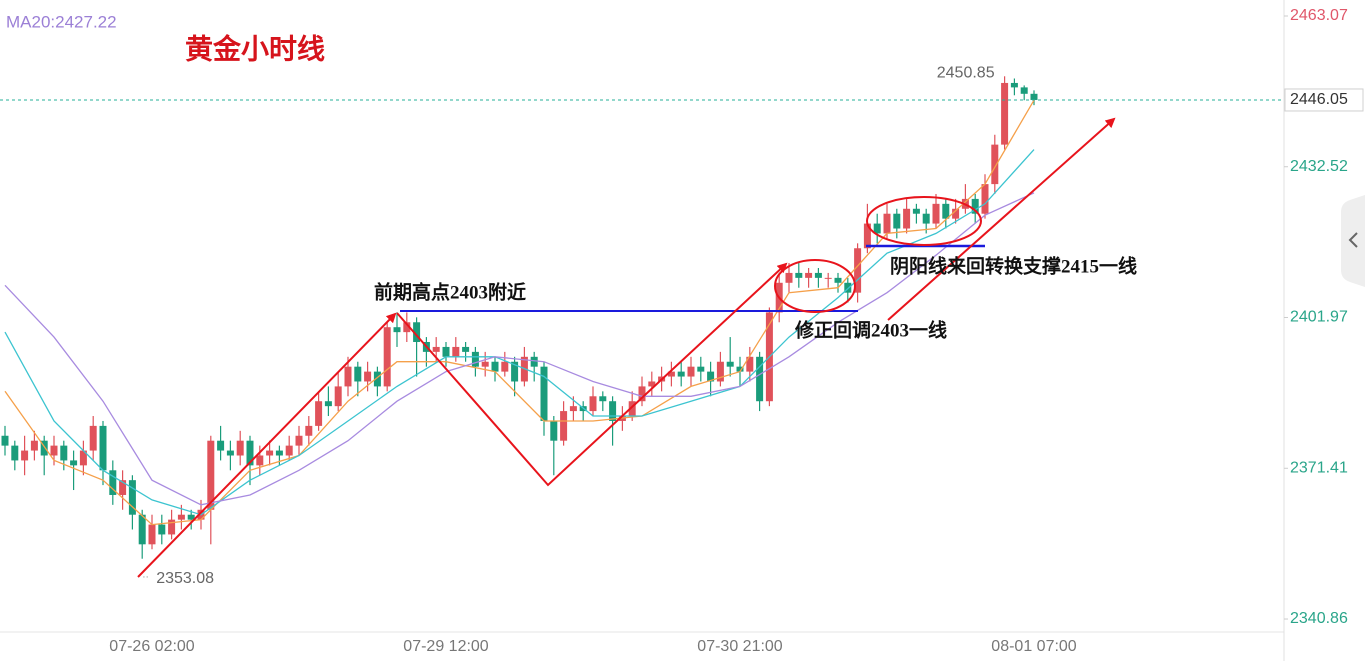  I want to click on x-tick-label: 07-26 02:00, so click(152, 646).